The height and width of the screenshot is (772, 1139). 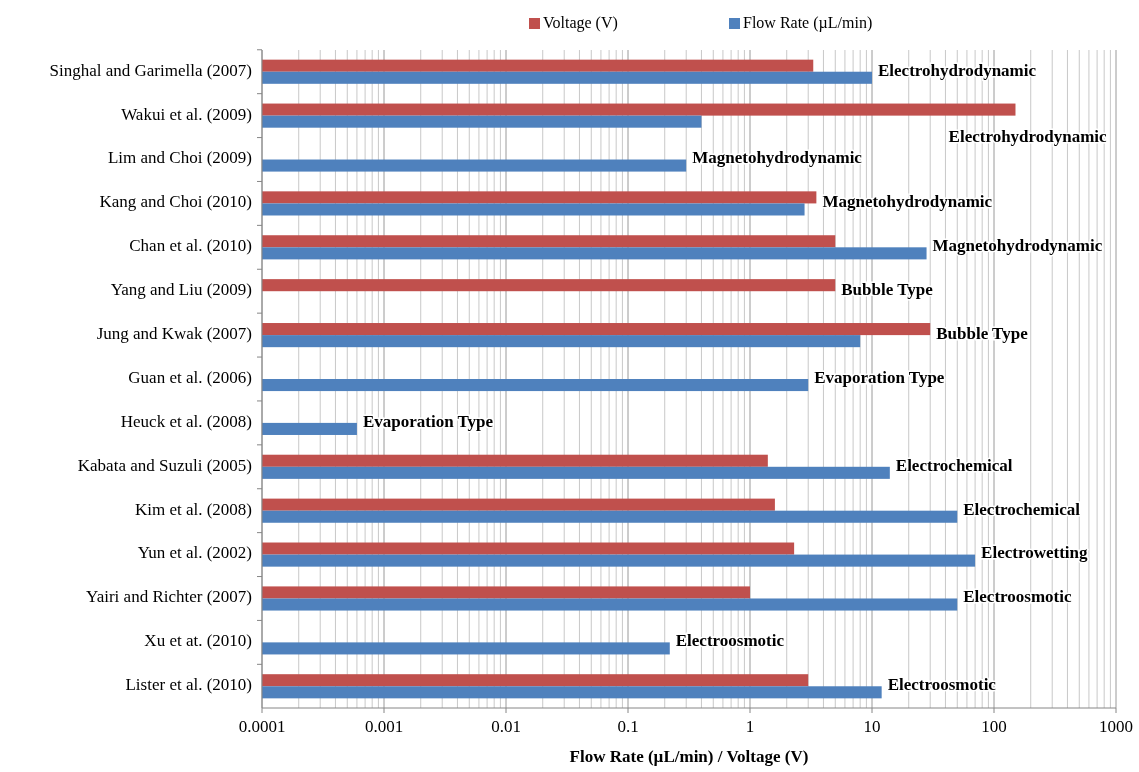 What do you see at coordinates (186, 114) in the screenshot?
I see `y-tick-label: Wakui et al. (2009)` at bounding box center [186, 114].